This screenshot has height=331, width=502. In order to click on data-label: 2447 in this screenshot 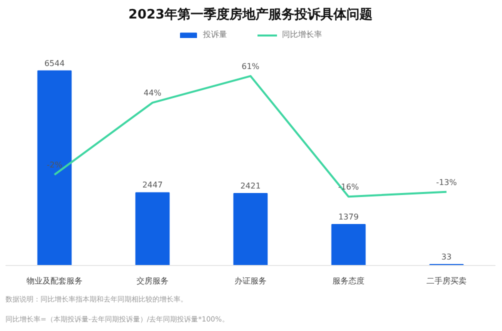, I will do `click(152, 185)`.